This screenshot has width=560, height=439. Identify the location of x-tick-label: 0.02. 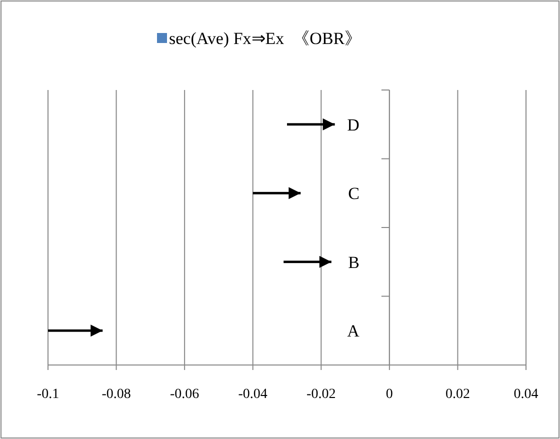
(457, 394).